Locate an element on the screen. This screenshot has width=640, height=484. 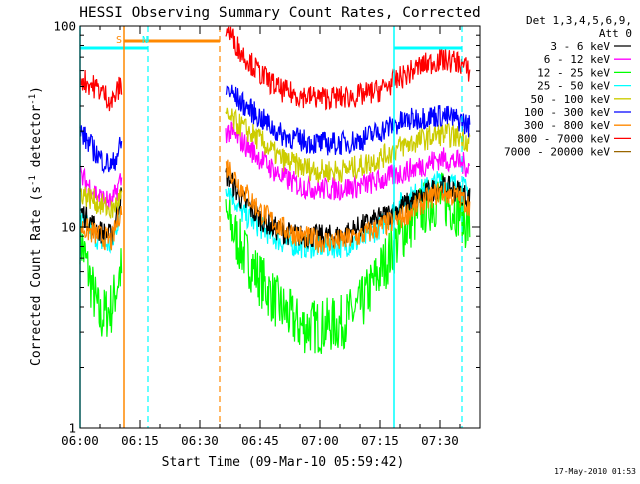
x-tick-label: 07:15 is located at coordinates (380, 440).